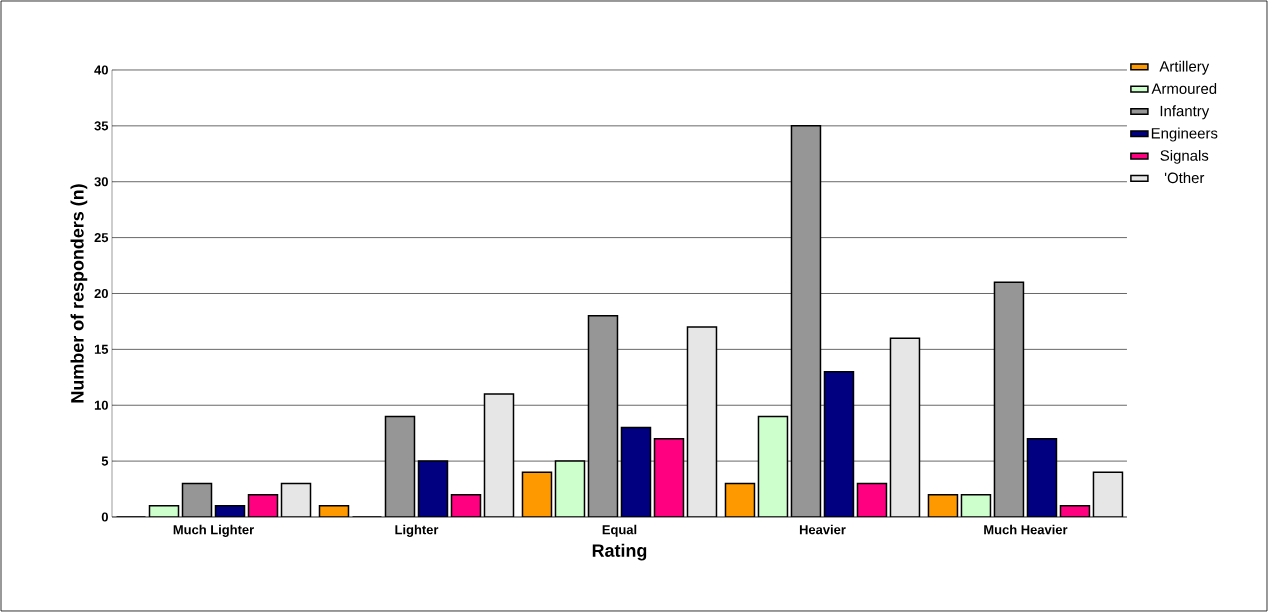  What do you see at coordinates (101, 182) in the screenshot?
I see `y-tick-label: 30` at bounding box center [101, 182].